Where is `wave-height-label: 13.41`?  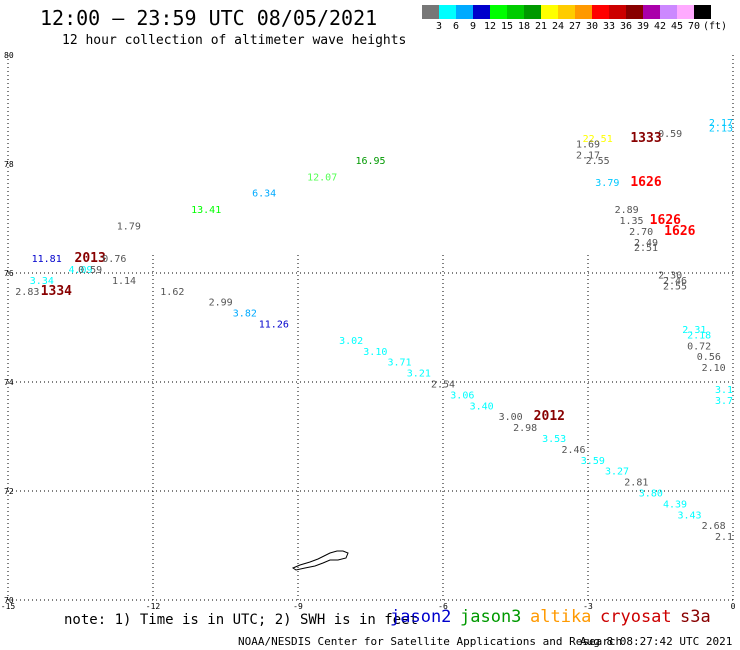 wave-height-label: 13.41 is located at coordinates (206, 210).